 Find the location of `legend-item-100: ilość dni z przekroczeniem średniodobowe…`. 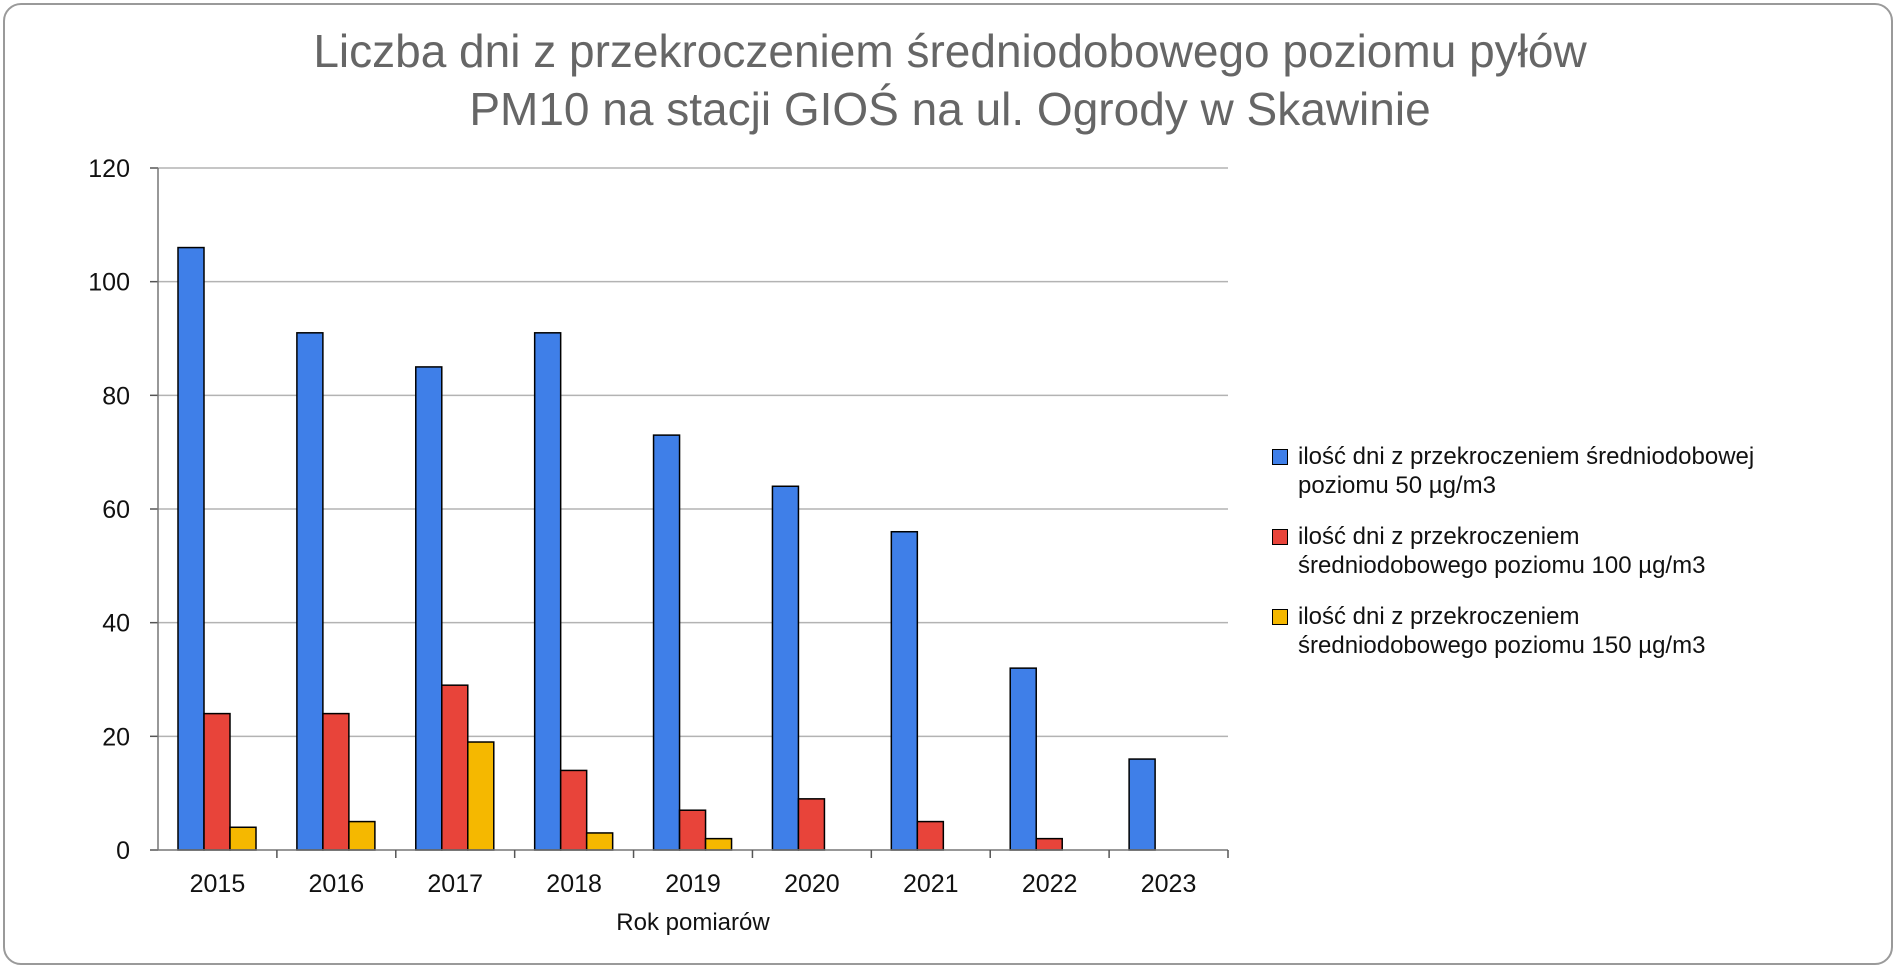

legend-item-100: ilość dni z przekroczeniem średniodobowe… is located at coordinates (1582, 551).